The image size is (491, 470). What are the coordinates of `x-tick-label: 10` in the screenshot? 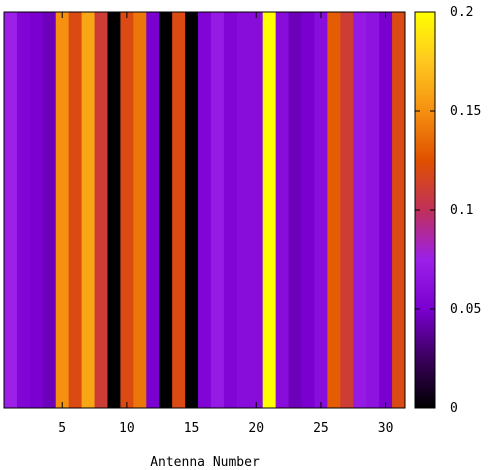 It's located at (127, 428).